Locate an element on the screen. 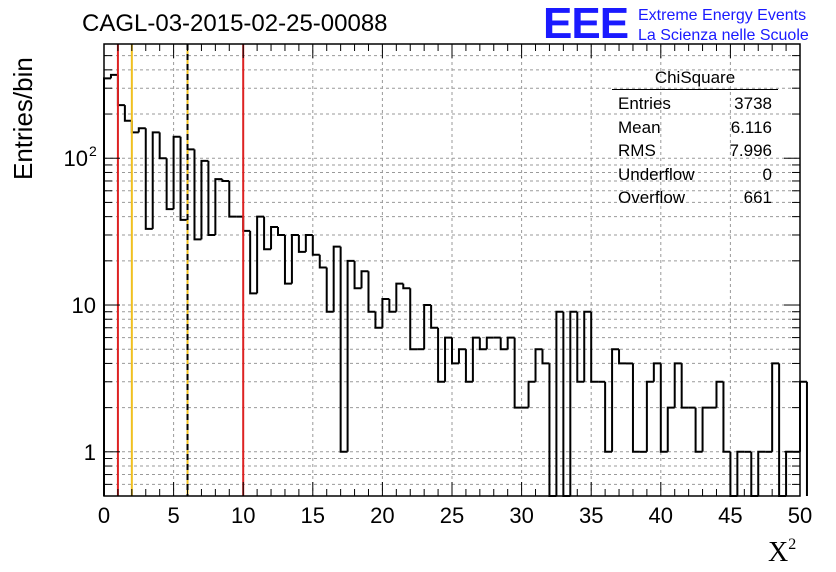 Image resolution: width=836 pixels, height=572 pixels. stats-label: Entries is located at coordinates (644, 103).